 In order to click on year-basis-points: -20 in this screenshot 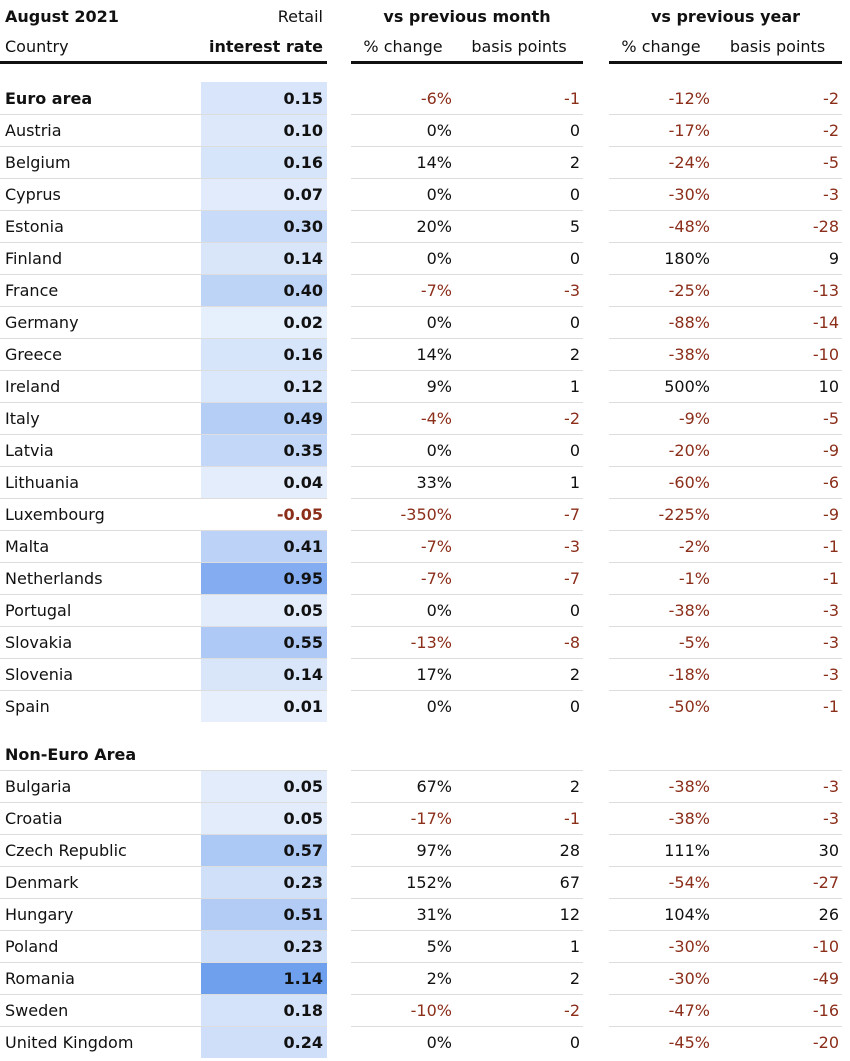, I will do `click(825, 1042)`.